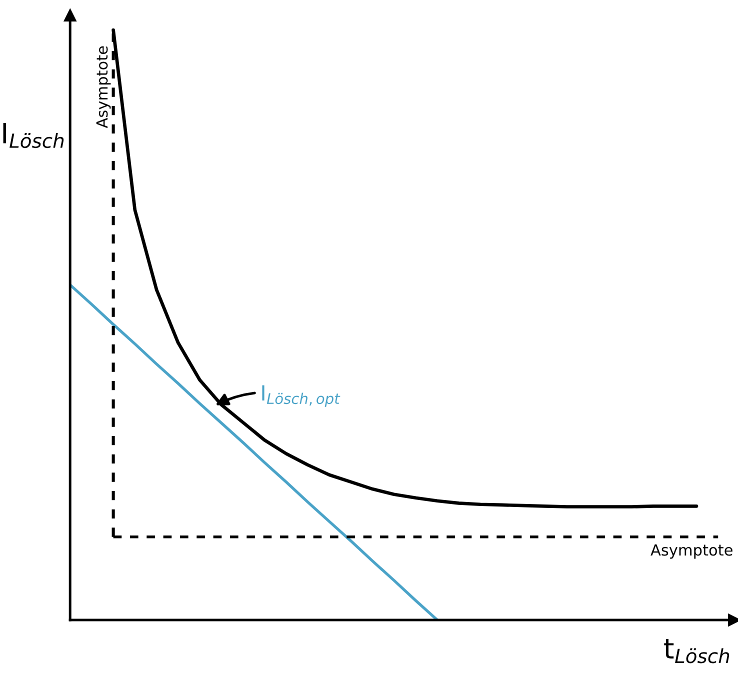  I want to click on x-axis-title: t$_{Lösch}$, so click(697, 651).